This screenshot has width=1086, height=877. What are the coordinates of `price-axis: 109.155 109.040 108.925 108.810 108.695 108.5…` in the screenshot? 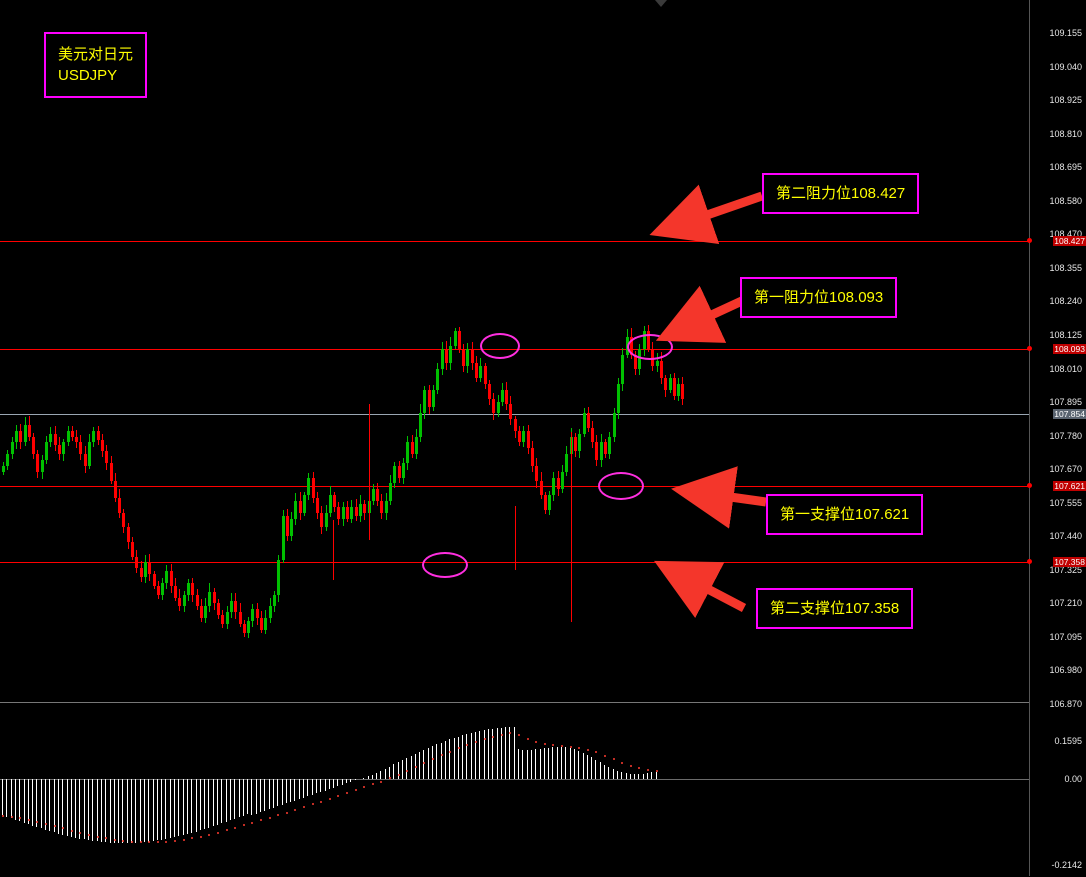 It's located at (1056, 438).